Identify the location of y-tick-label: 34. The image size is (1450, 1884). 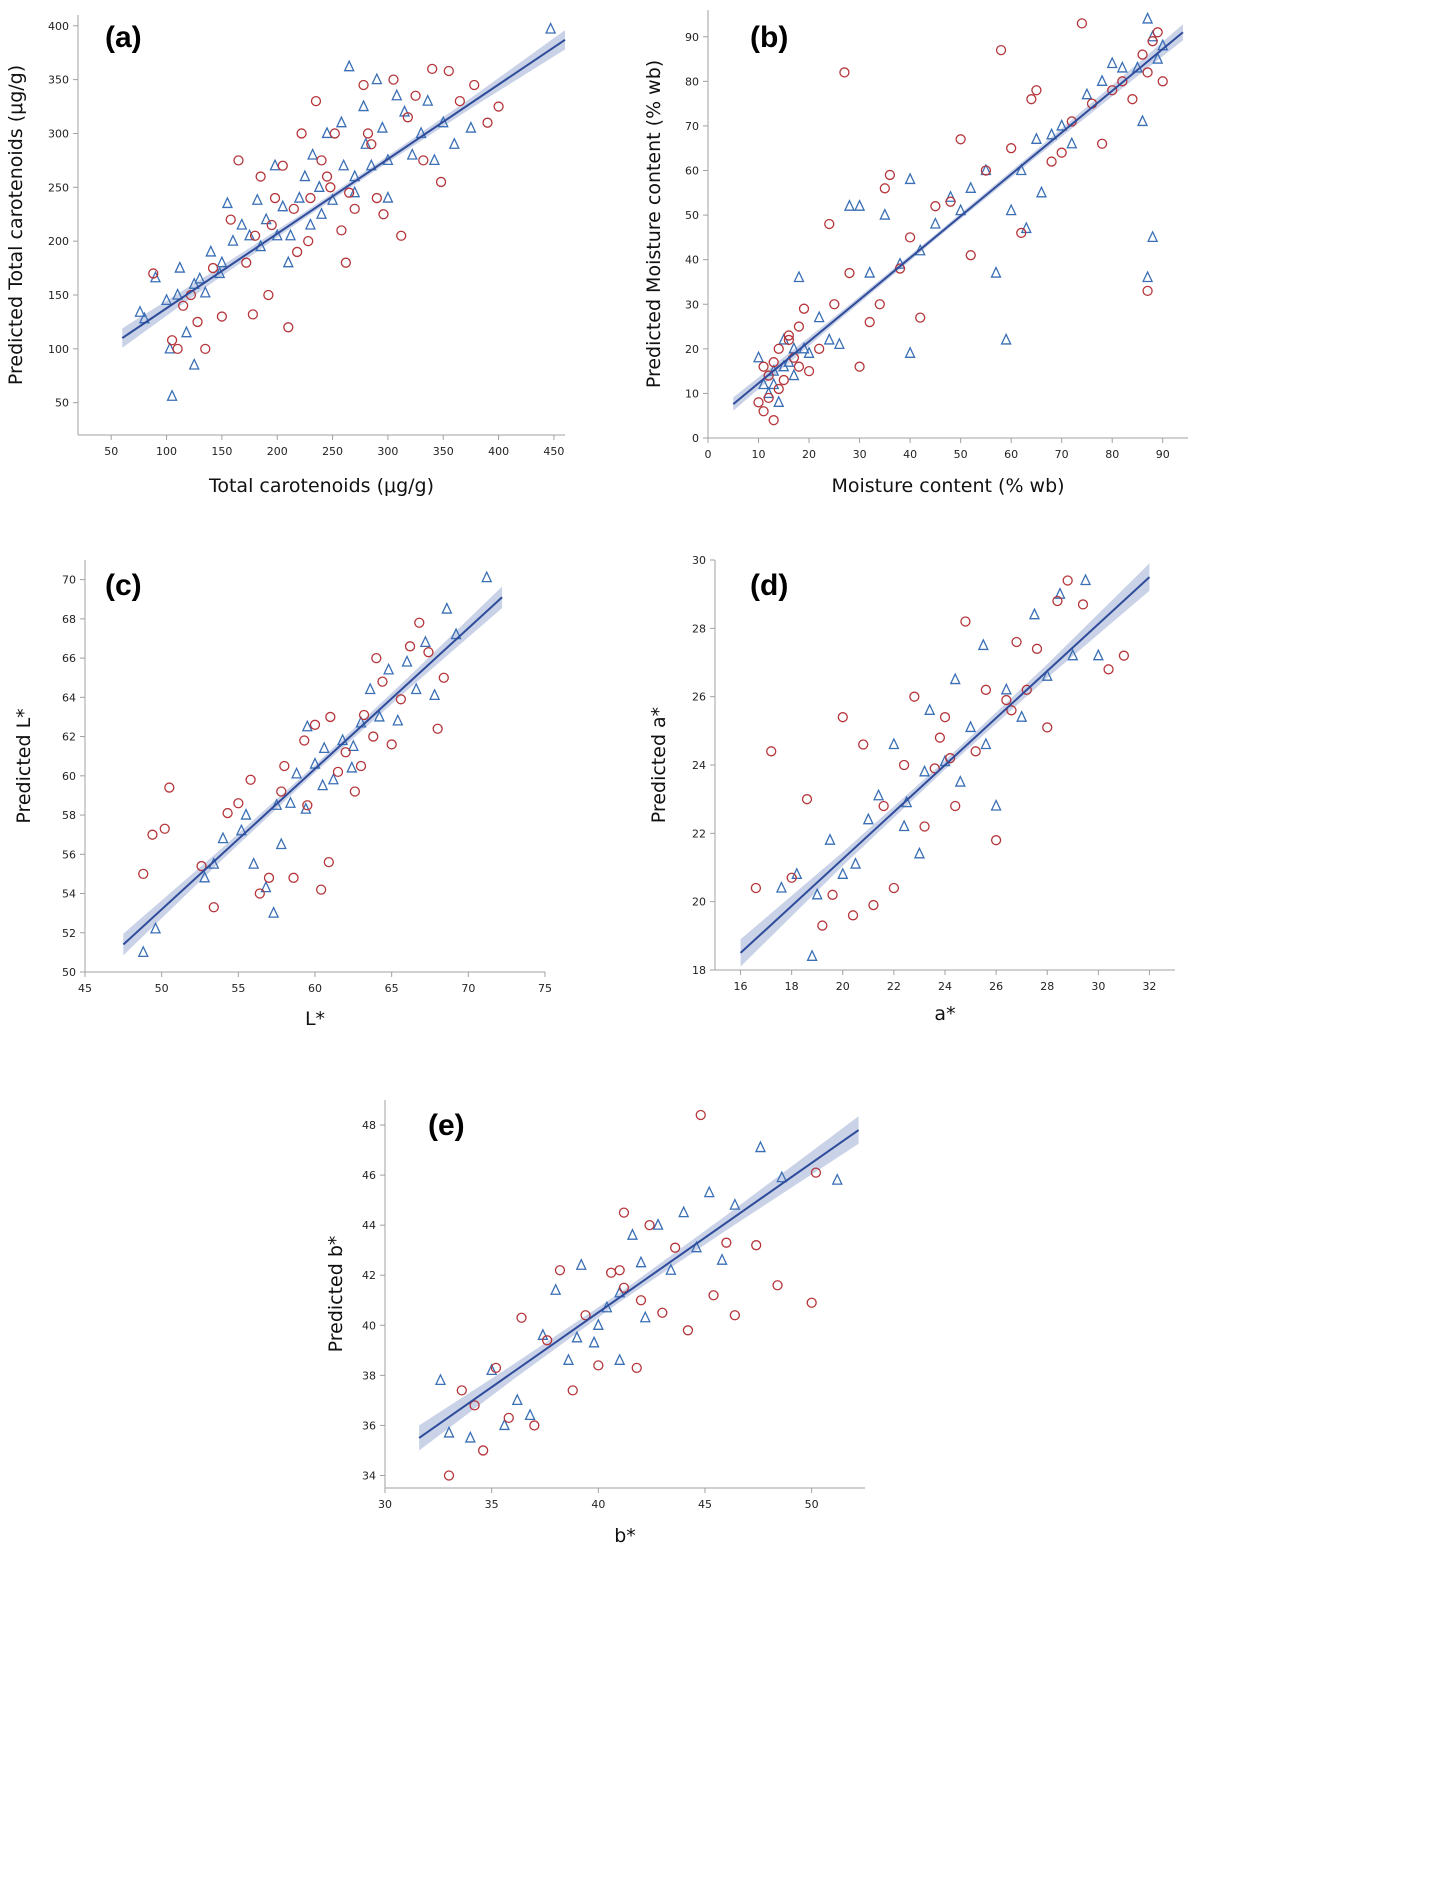
(369, 1475).